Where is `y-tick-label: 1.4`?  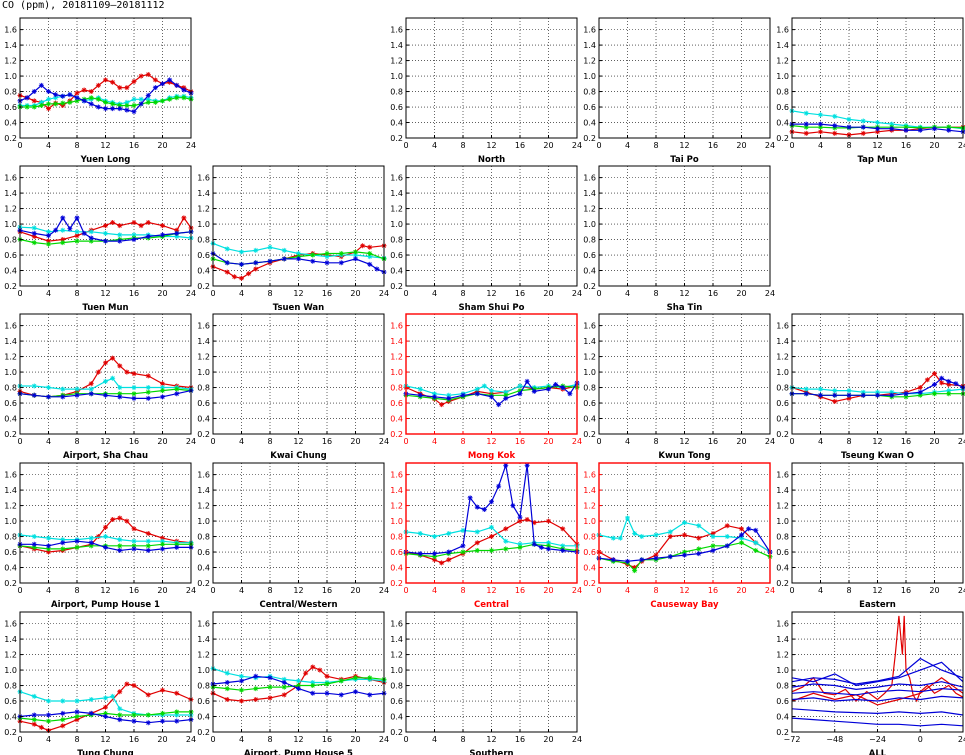
y-tick-label: 1.4 is located at coordinates (396, 639).